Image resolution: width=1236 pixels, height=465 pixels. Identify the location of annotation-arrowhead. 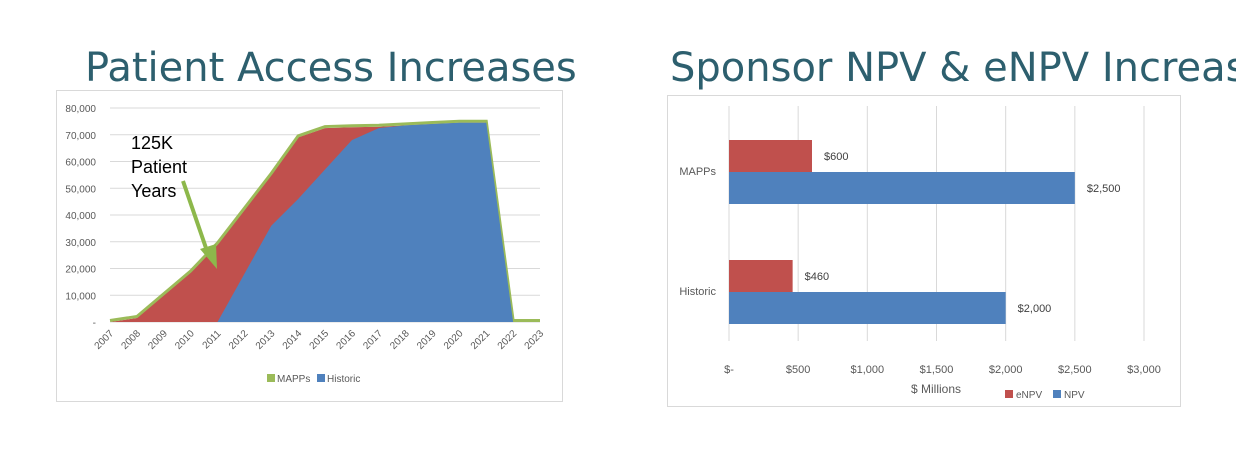
(208, 256).